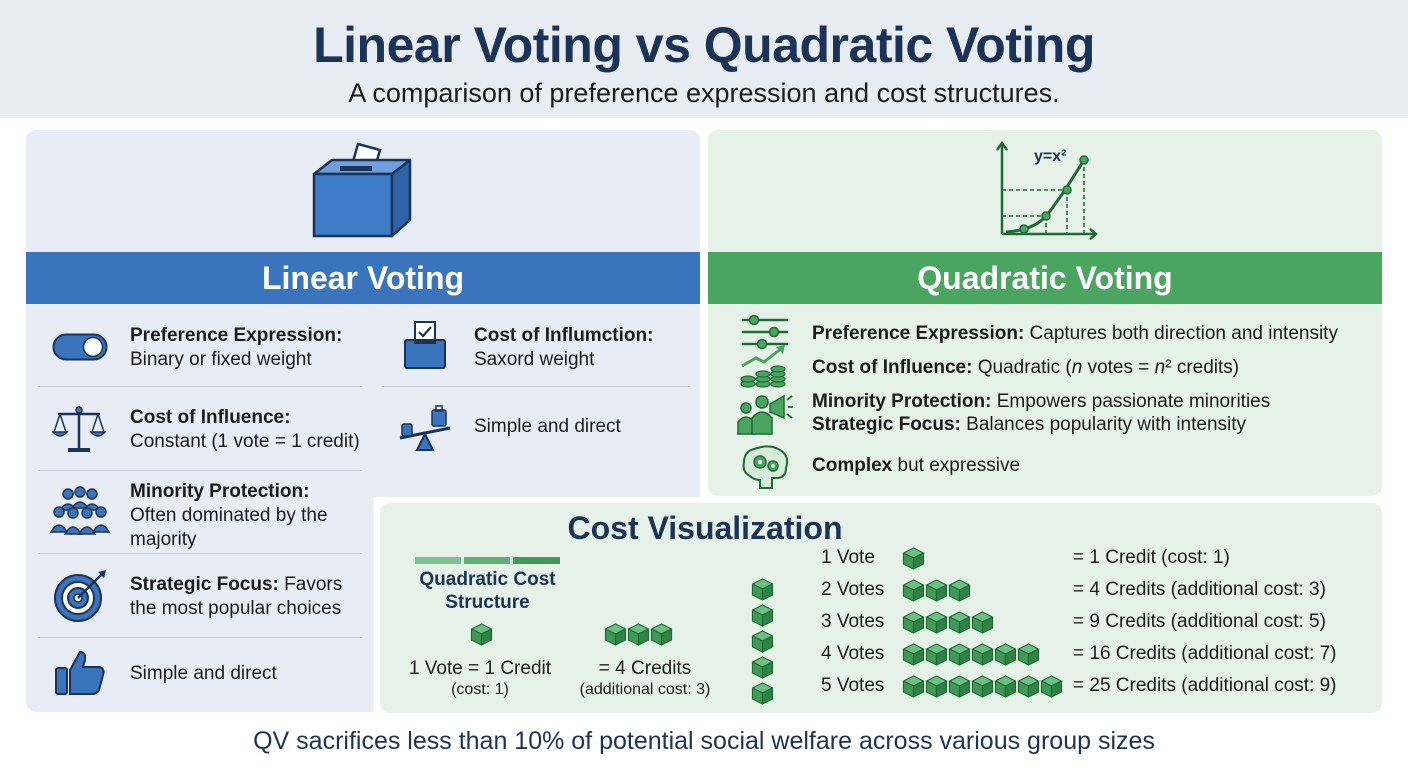 Image resolution: width=1408 pixels, height=768 pixels. I want to click on example-four-cubes, so click(638, 634).